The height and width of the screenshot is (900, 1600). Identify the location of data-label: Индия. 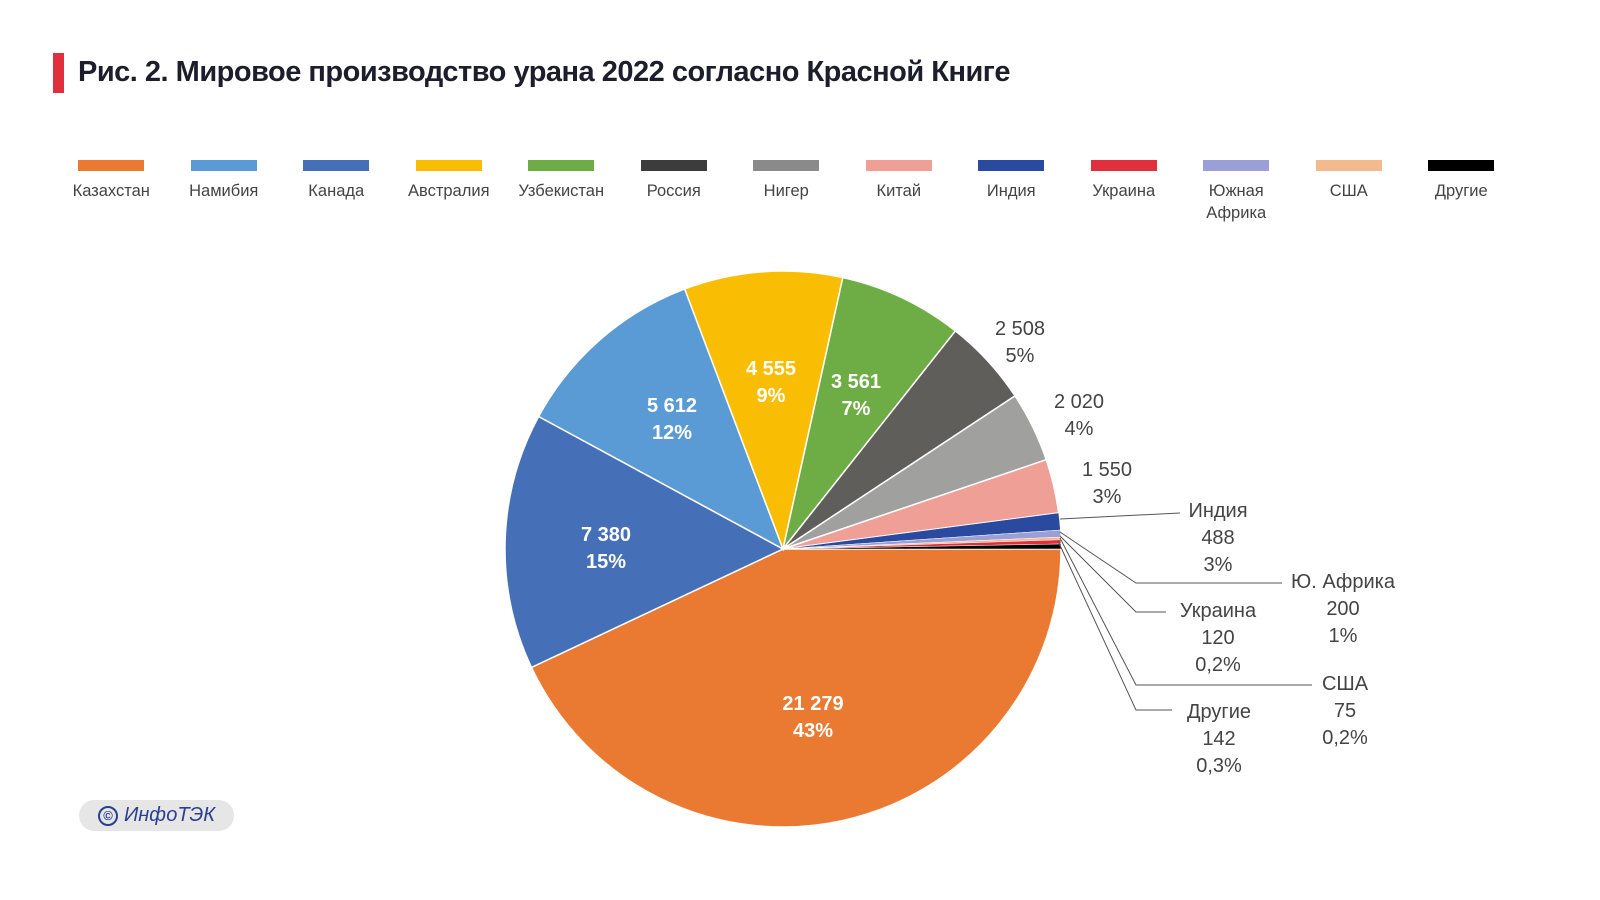
(1217, 511).